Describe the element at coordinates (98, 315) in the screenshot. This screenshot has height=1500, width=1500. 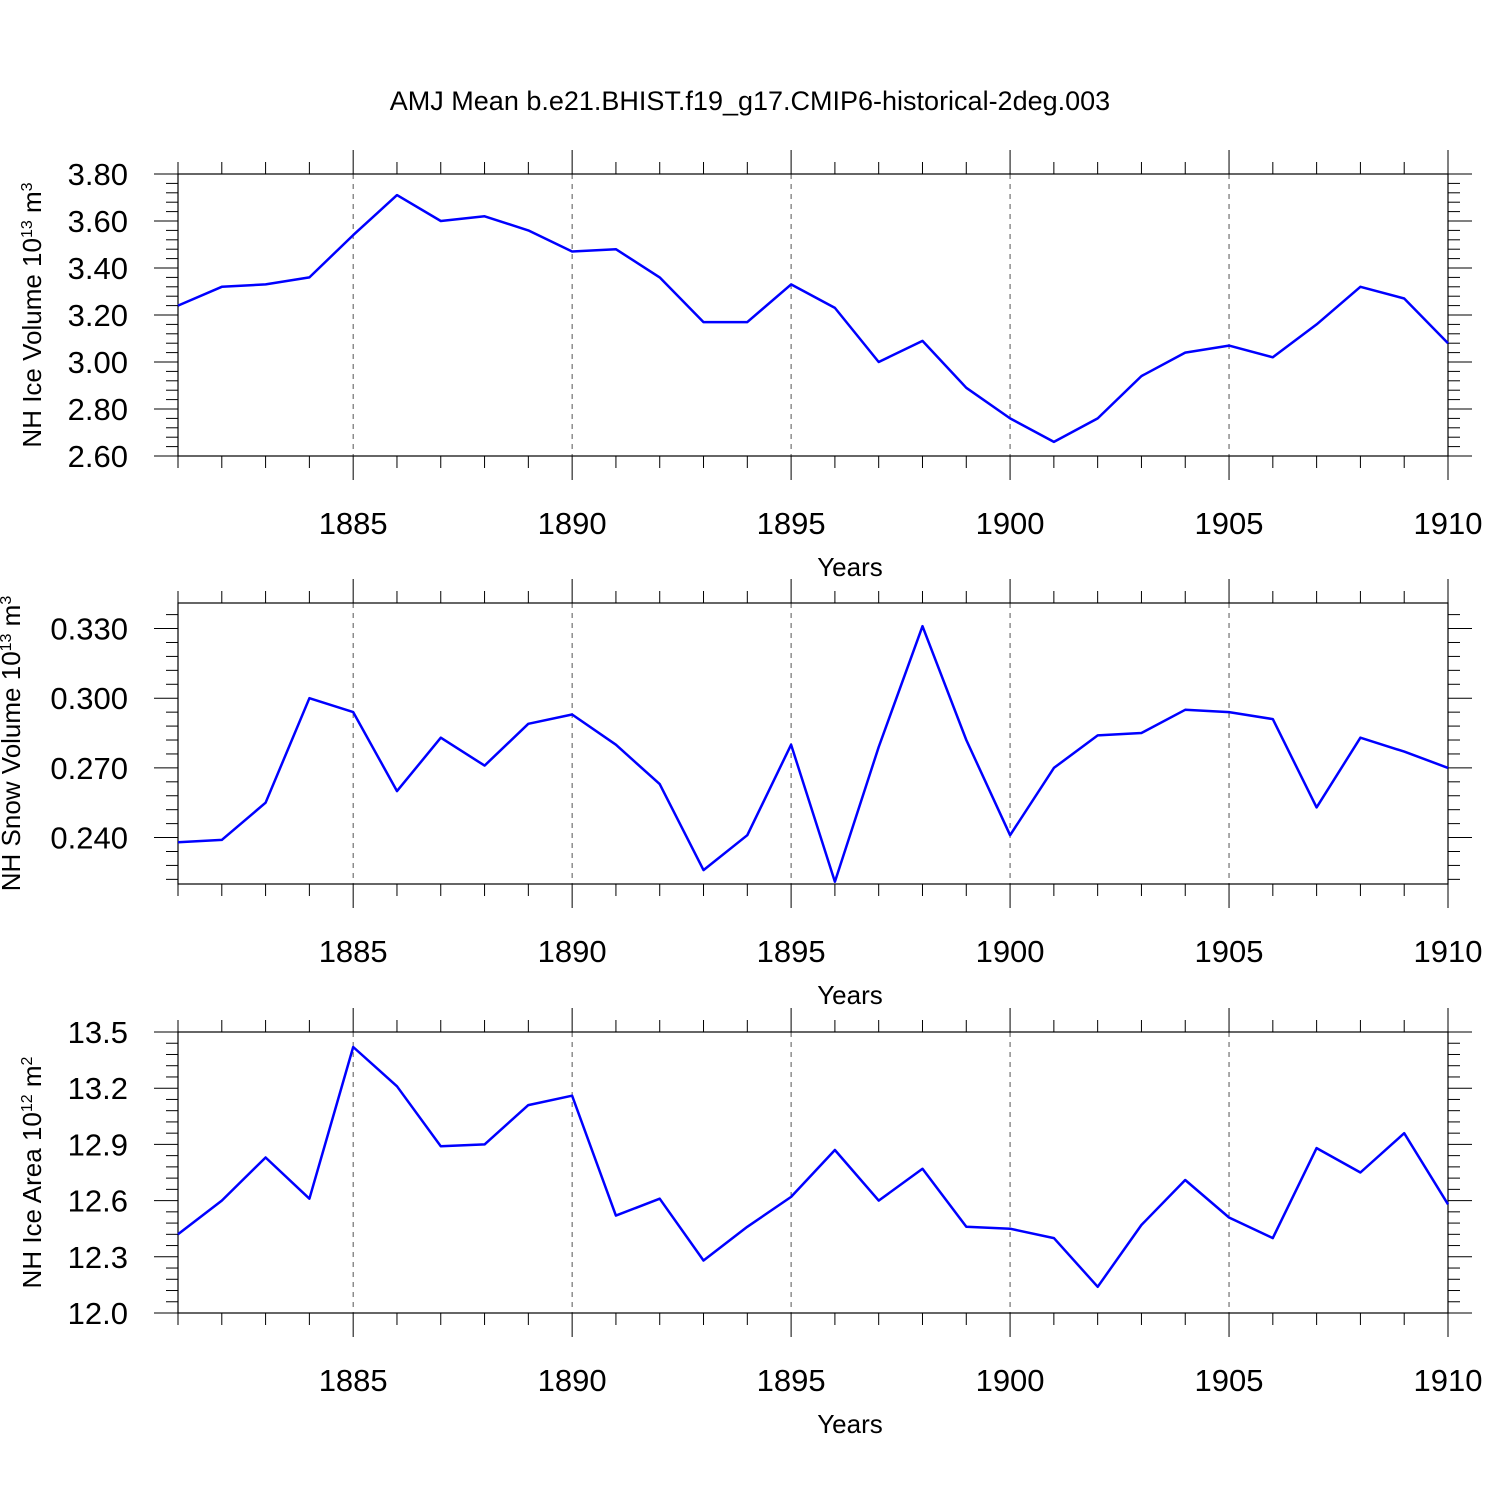
I see `y-tick-label: 3.20` at that location.